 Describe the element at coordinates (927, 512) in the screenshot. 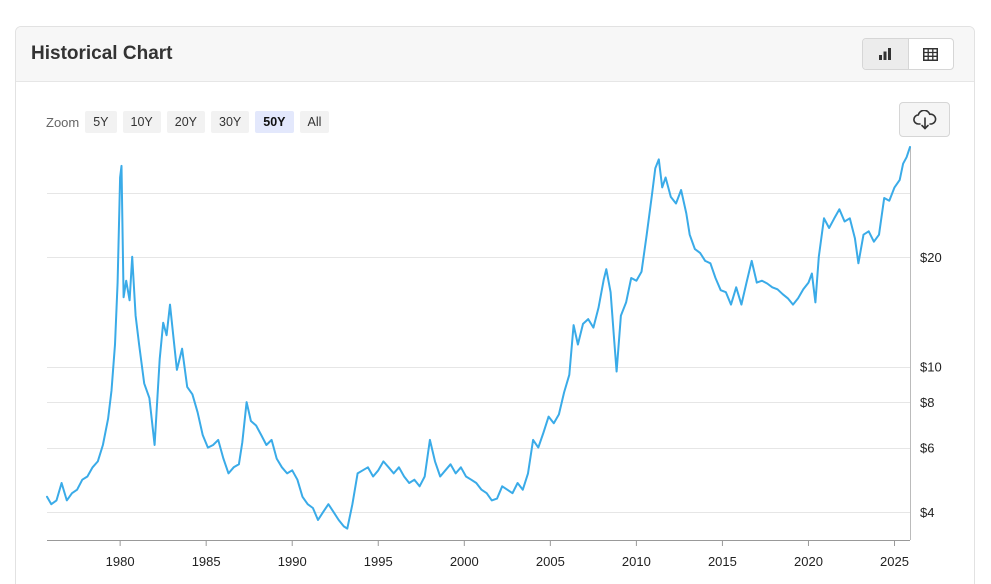

I see `y-tick-label: $4` at that location.